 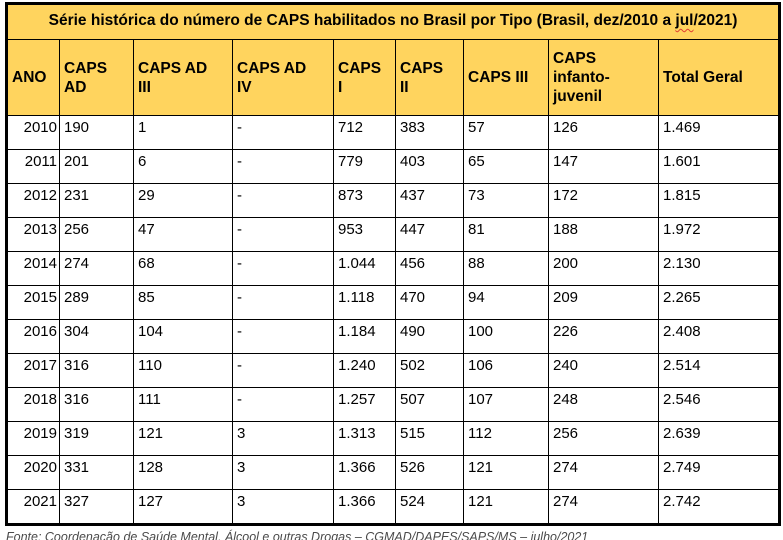 What do you see at coordinates (364, 370) in the screenshot?
I see `value-cell: 1.240` at bounding box center [364, 370].